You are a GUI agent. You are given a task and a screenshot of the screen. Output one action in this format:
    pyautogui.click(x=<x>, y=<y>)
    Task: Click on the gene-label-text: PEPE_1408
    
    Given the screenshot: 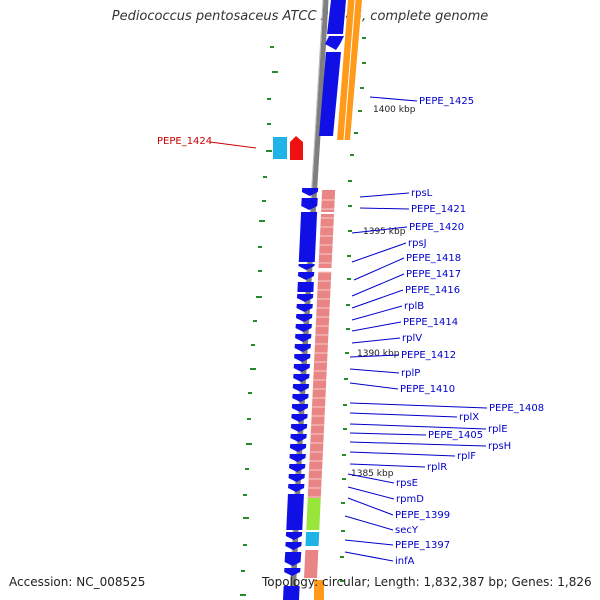 What is the action you would take?
    pyautogui.click(x=516, y=408)
    